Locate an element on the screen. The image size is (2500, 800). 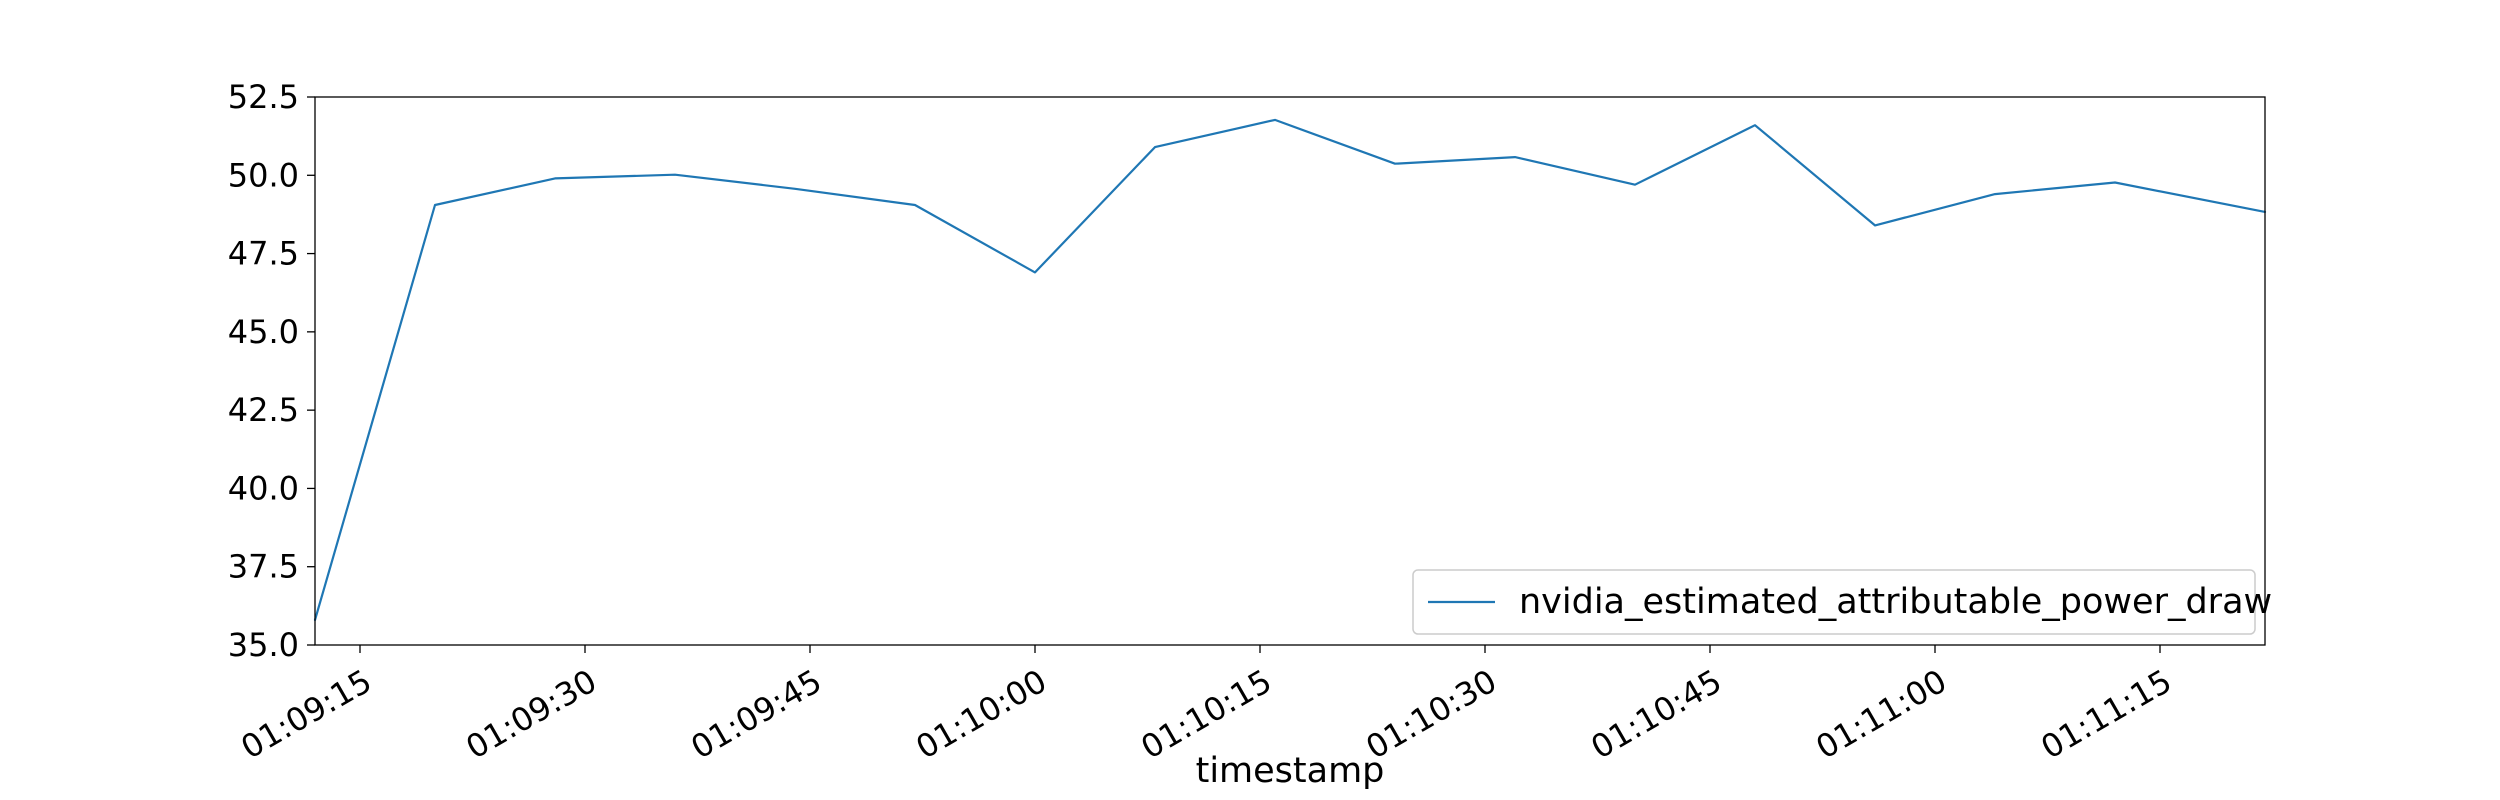
y-axis: 35.0 37.5 40.0 42.5 45.0 47.5 50.0 52.5 is located at coordinates (271, 371).